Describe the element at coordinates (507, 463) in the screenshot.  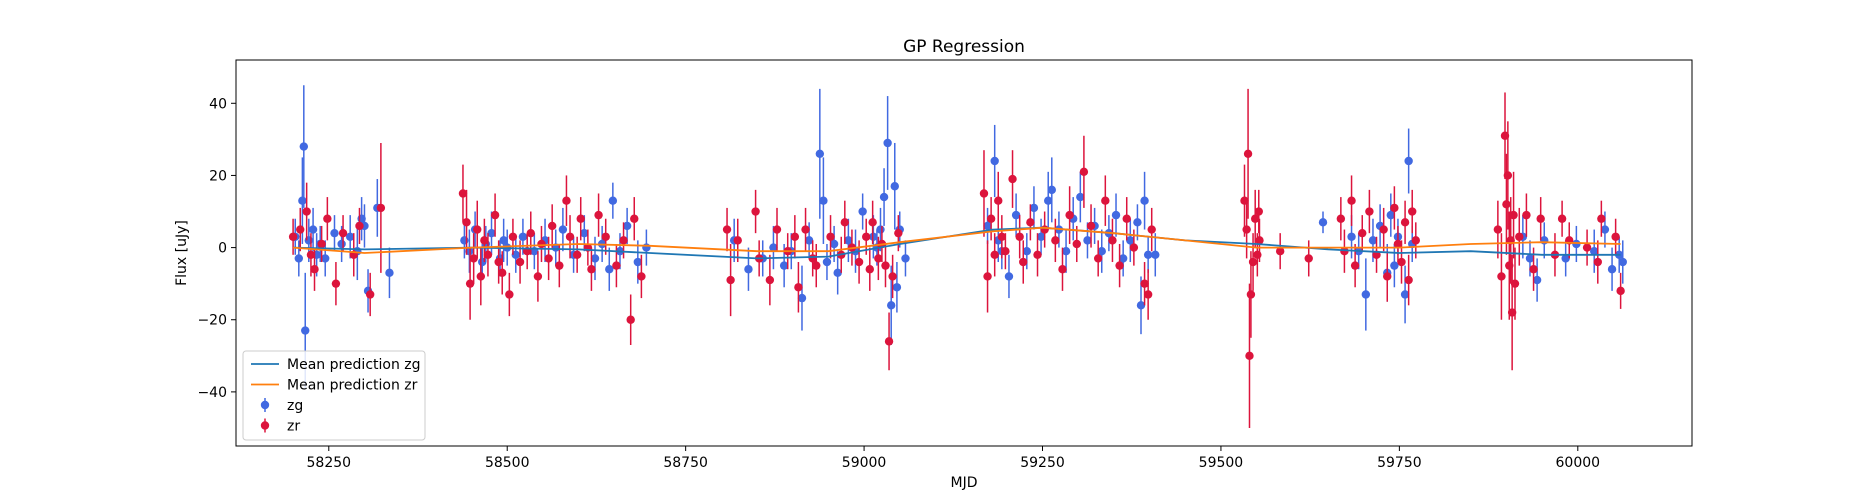
I see `x-tick-label: 58500` at that location.